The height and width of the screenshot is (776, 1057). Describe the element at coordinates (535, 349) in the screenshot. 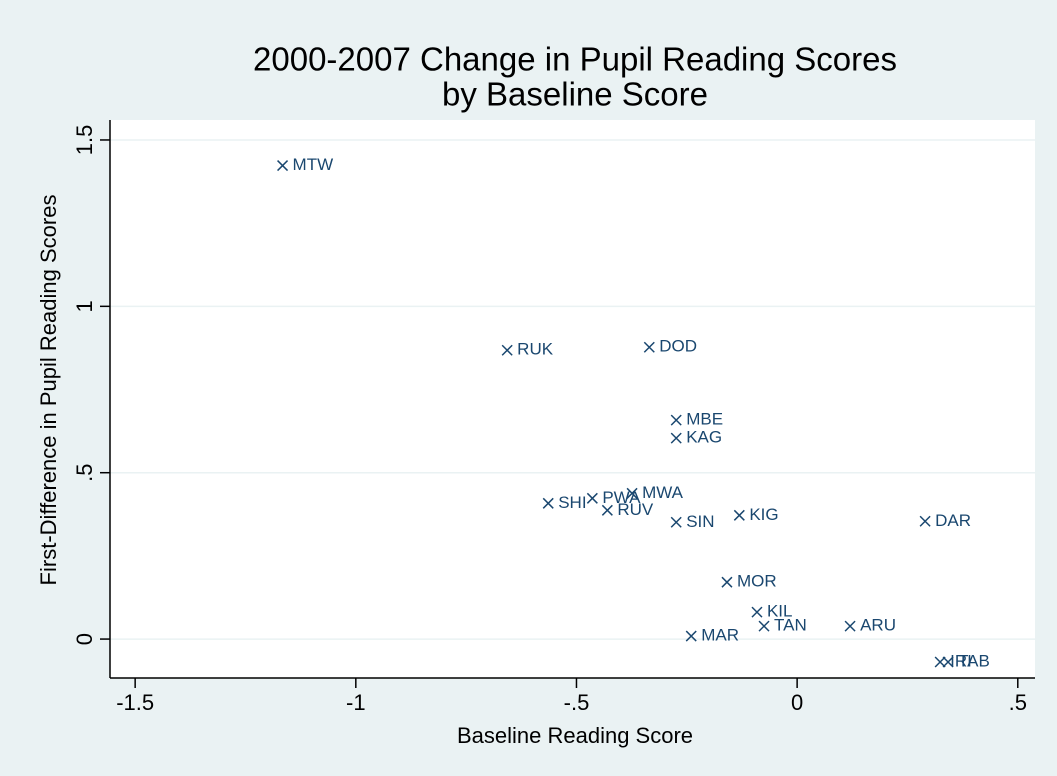

I see `point-label: RUK` at that location.